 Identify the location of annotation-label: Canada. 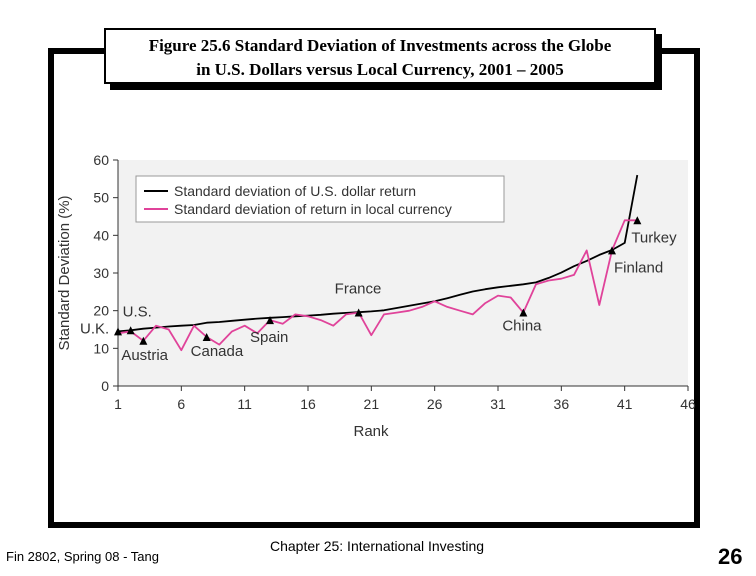
(217, 351).